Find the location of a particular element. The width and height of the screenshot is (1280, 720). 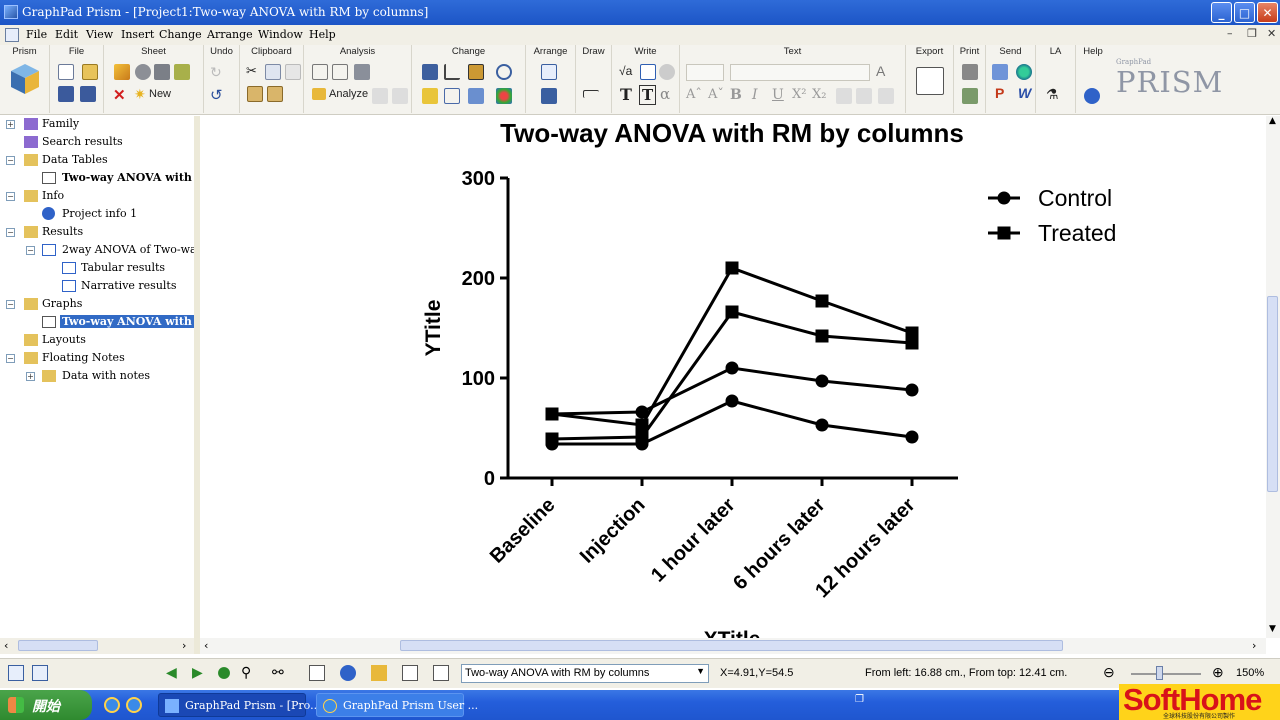

zoom-slider-track is located at coordinates (1166, 674).